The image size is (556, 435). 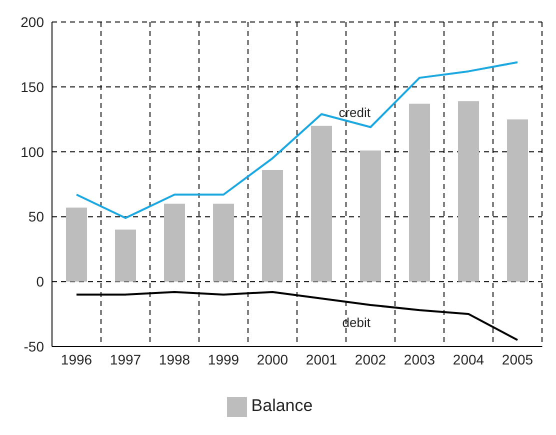 I want to click on x-tick-label: 1998, so click(x=174, y=359).